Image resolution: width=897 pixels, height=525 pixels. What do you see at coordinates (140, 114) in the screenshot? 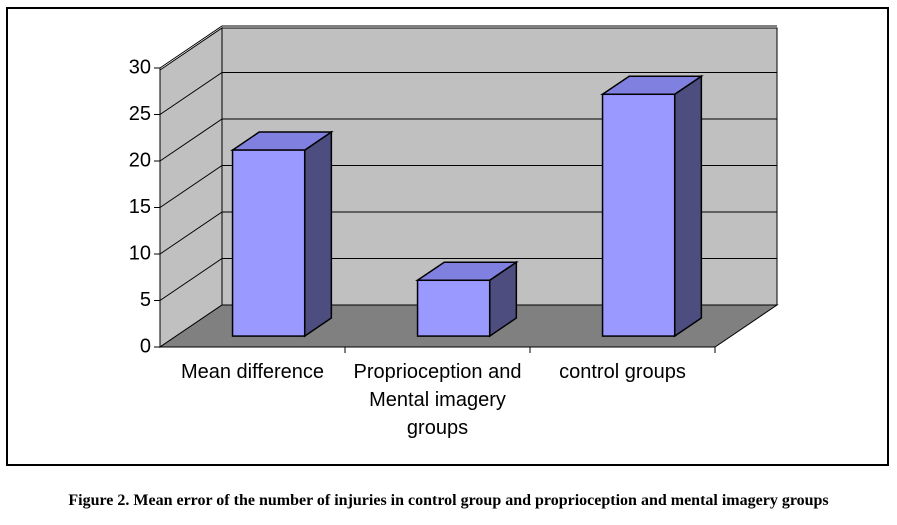
I see `y-tick-label: 25` at bounding box center [140, 114].